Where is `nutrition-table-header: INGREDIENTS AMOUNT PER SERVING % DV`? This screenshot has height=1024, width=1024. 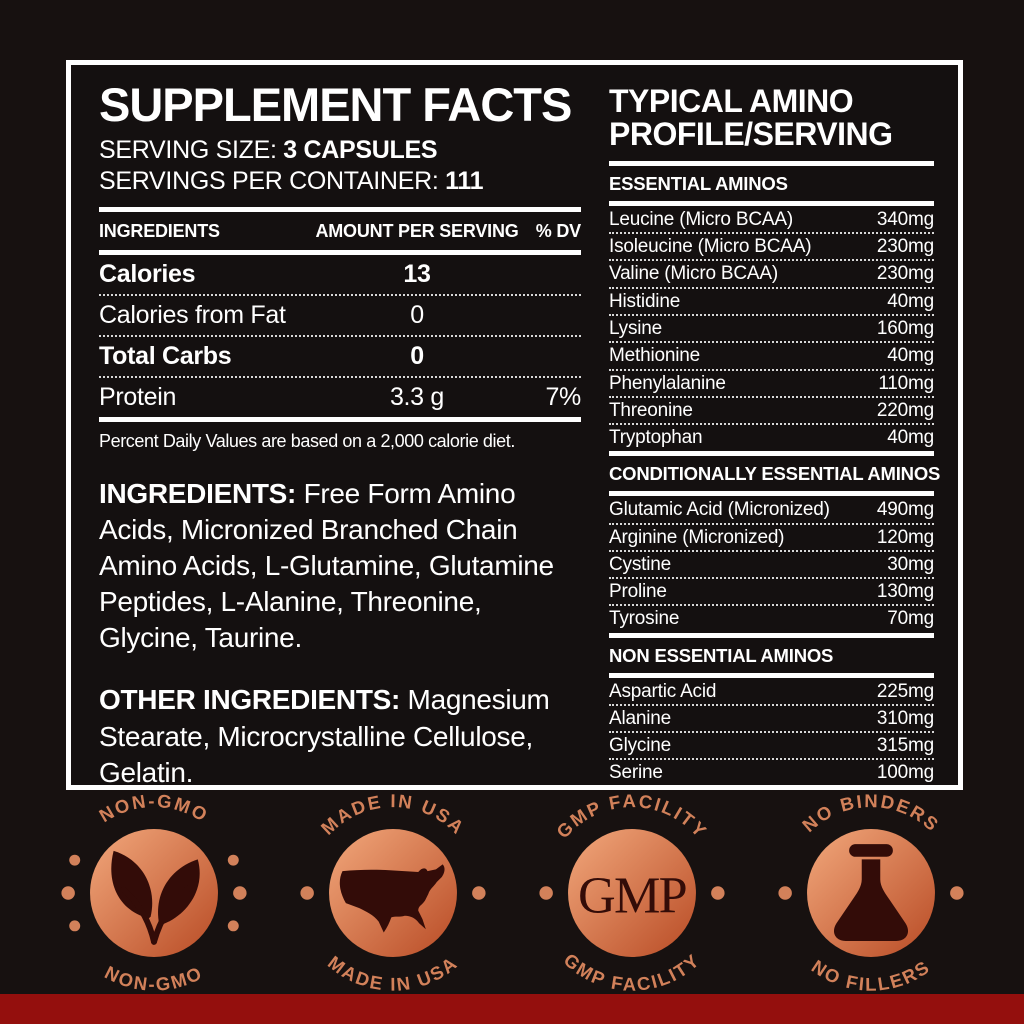 nutrition-table-header: INGREDIENTS AMOUNT PER SERVING % DV is located at coordinates (340, 231).